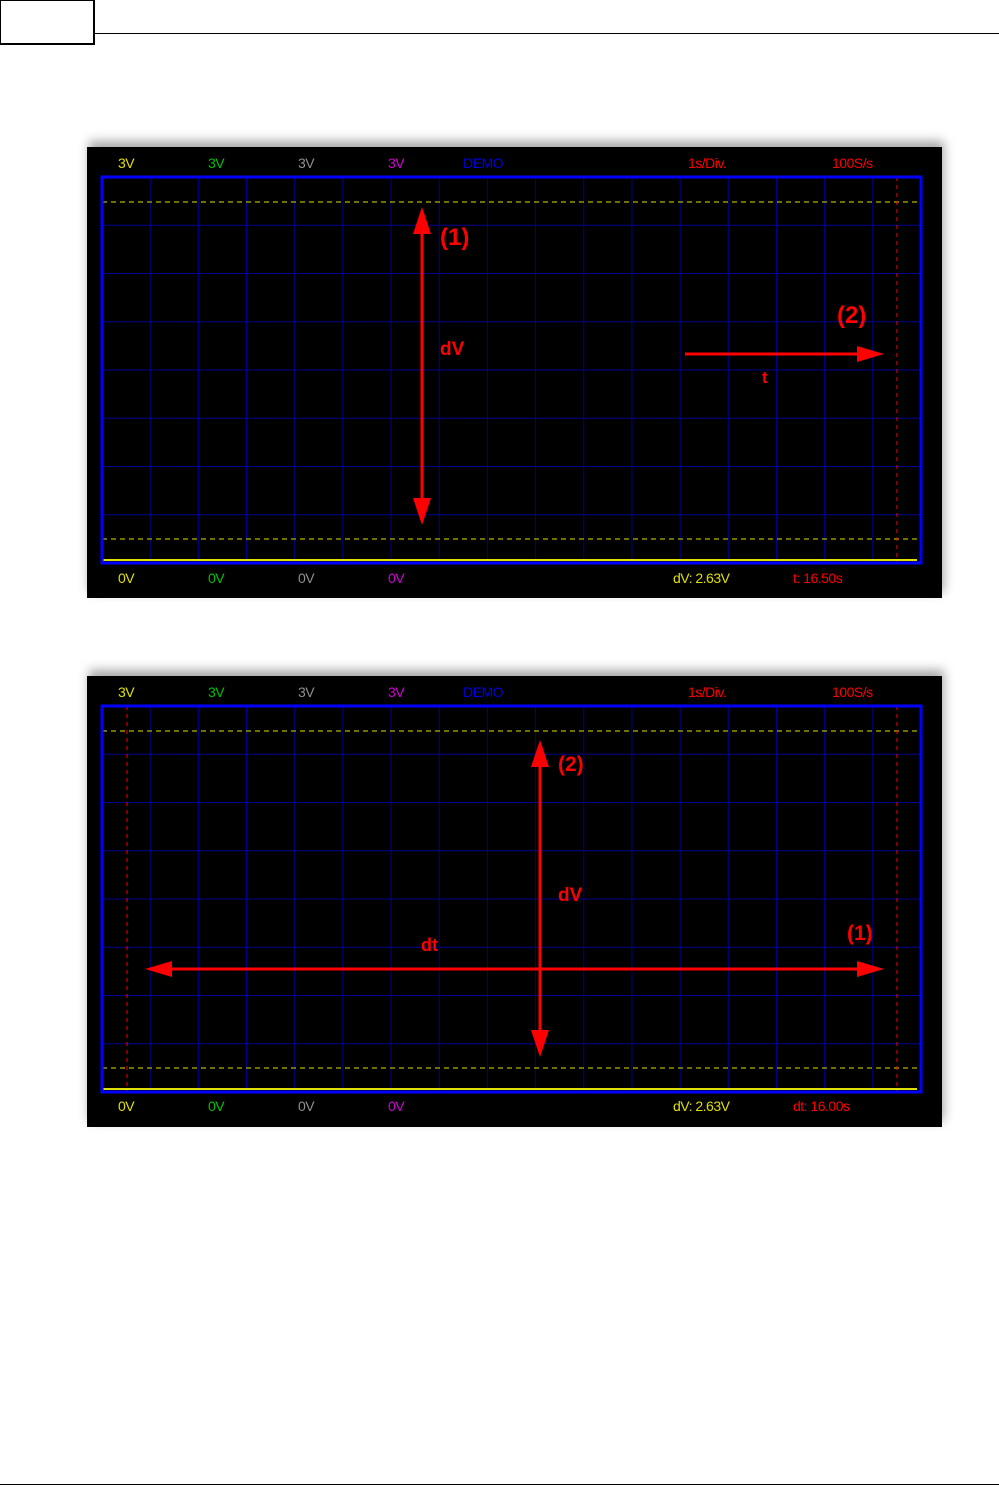 The image size is (999, 1487). I want to click on dt-label: dt, so click(429, 945).